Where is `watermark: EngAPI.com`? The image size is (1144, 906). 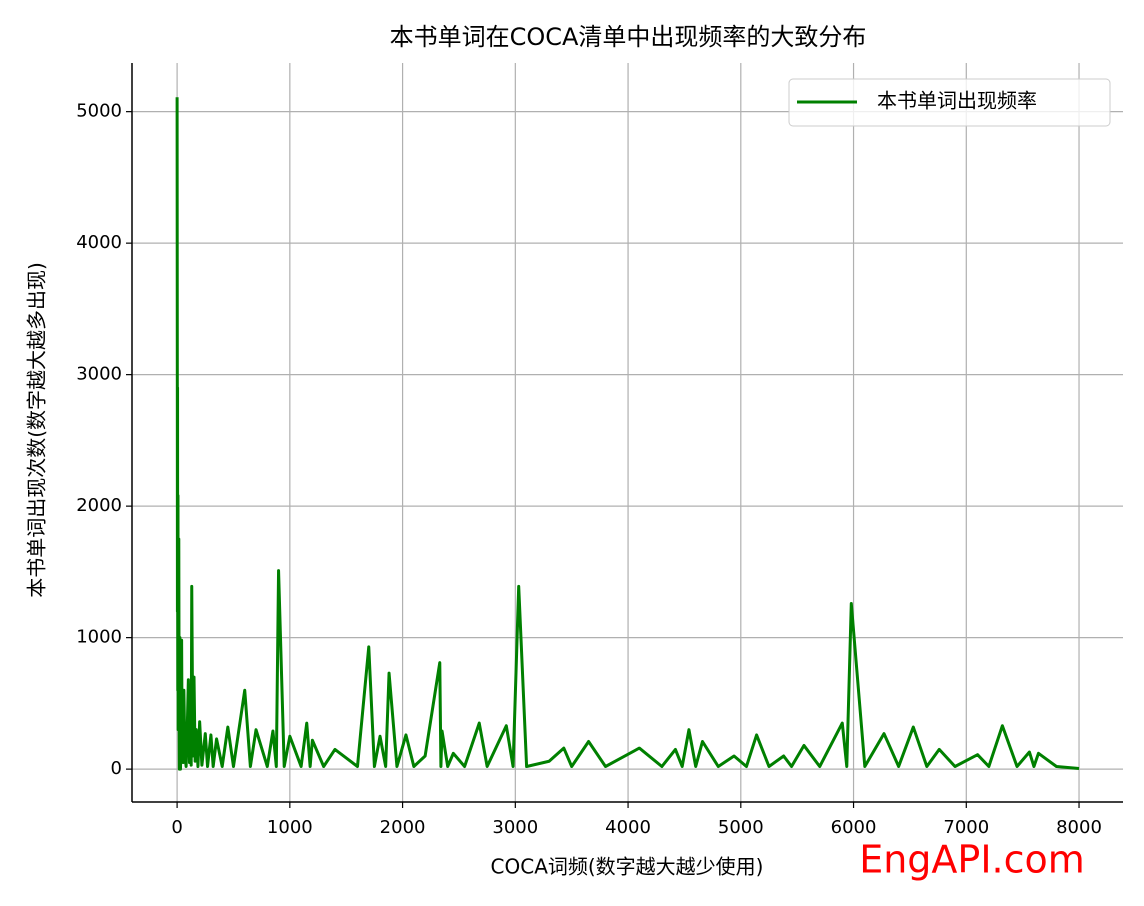
watermark: EngAPI.com is located at coordinates (972, 860).